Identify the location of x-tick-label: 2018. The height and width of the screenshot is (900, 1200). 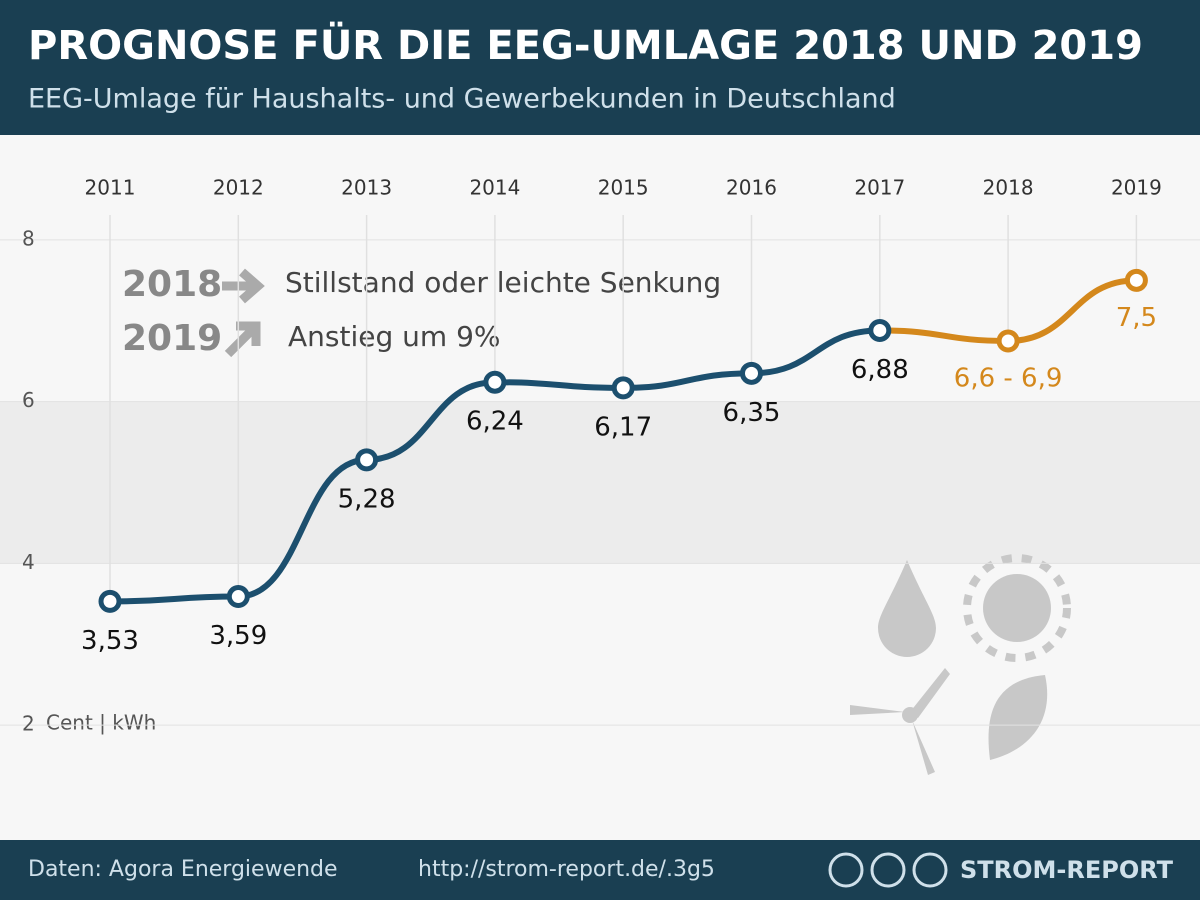
(1008, 188).